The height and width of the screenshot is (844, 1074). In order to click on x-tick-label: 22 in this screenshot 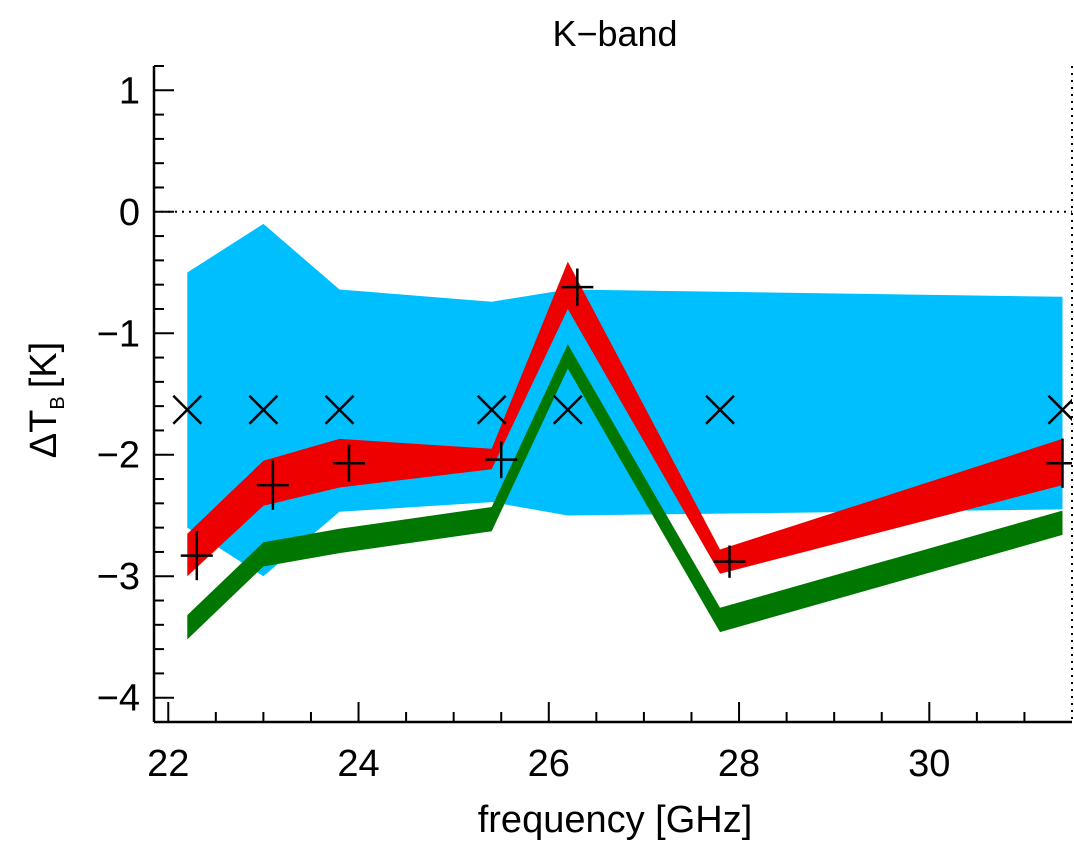, I will do `click(168, 764)`.